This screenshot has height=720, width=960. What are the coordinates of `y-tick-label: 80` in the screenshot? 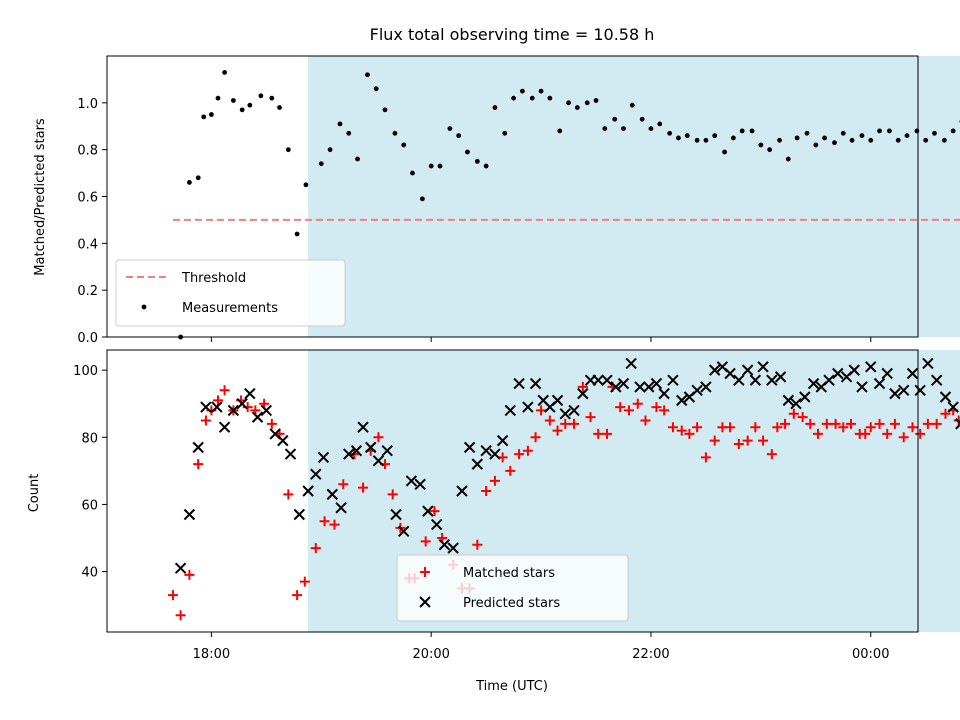 It's located at (89, 438).